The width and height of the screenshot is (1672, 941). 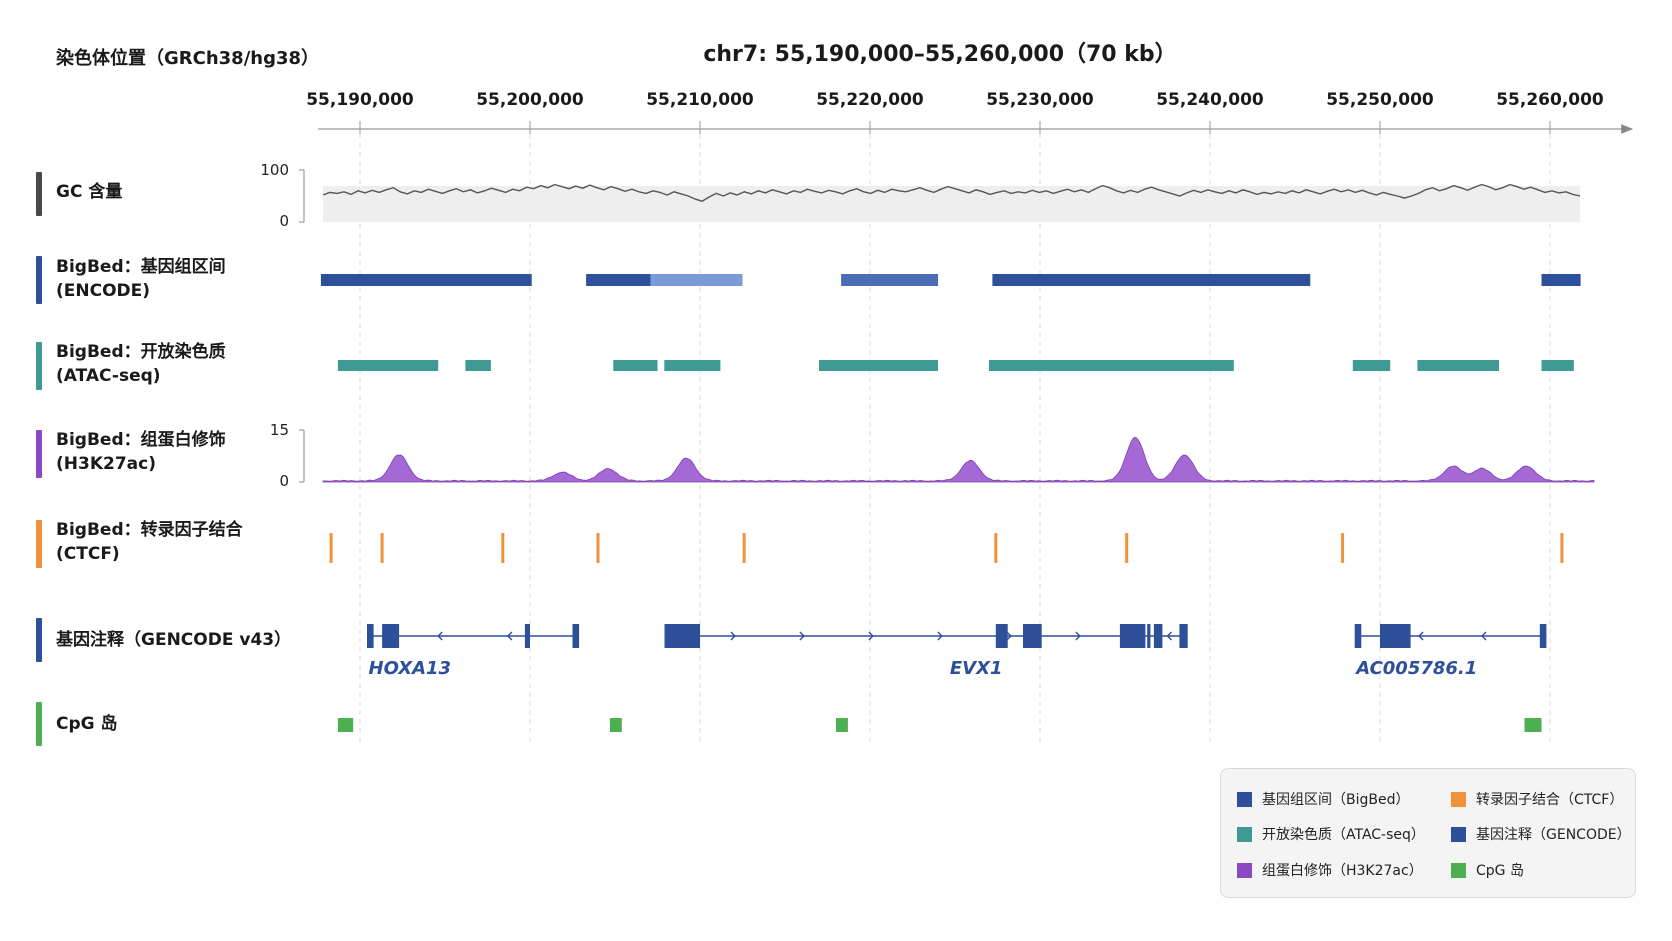 I want to click on h3k27ac-track-color-bar, so click(x=39, y=454).